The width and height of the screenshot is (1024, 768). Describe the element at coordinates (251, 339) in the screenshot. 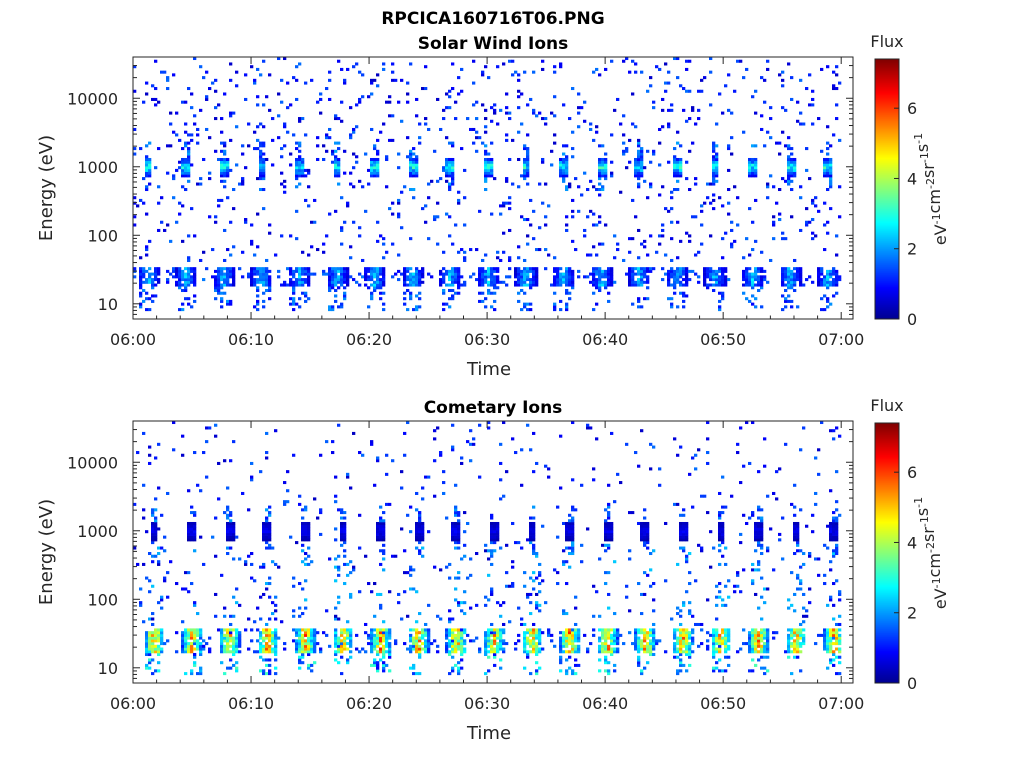

I see `x-tick-label: 06:10` at that location.